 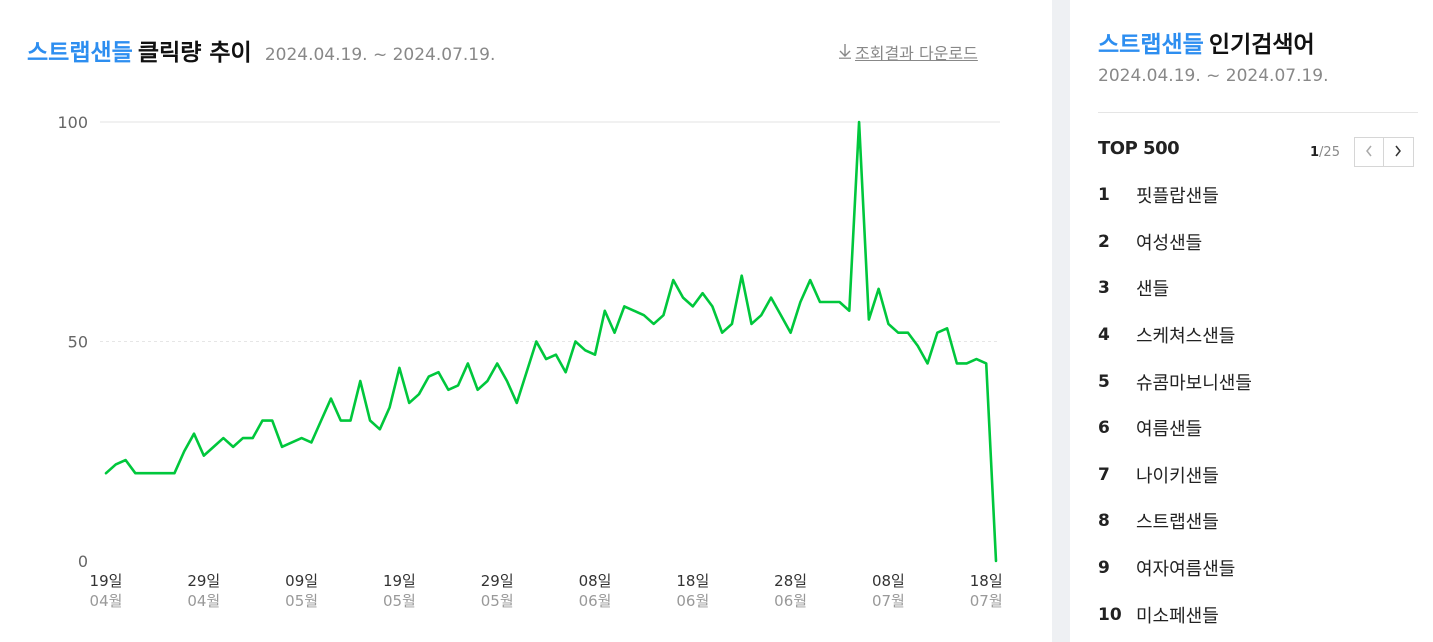 What do you see at coordinates (1175, 288) in the screenshot?
I see `keyword-item-3: 3 샌들` at bounding box center [1175, 288].